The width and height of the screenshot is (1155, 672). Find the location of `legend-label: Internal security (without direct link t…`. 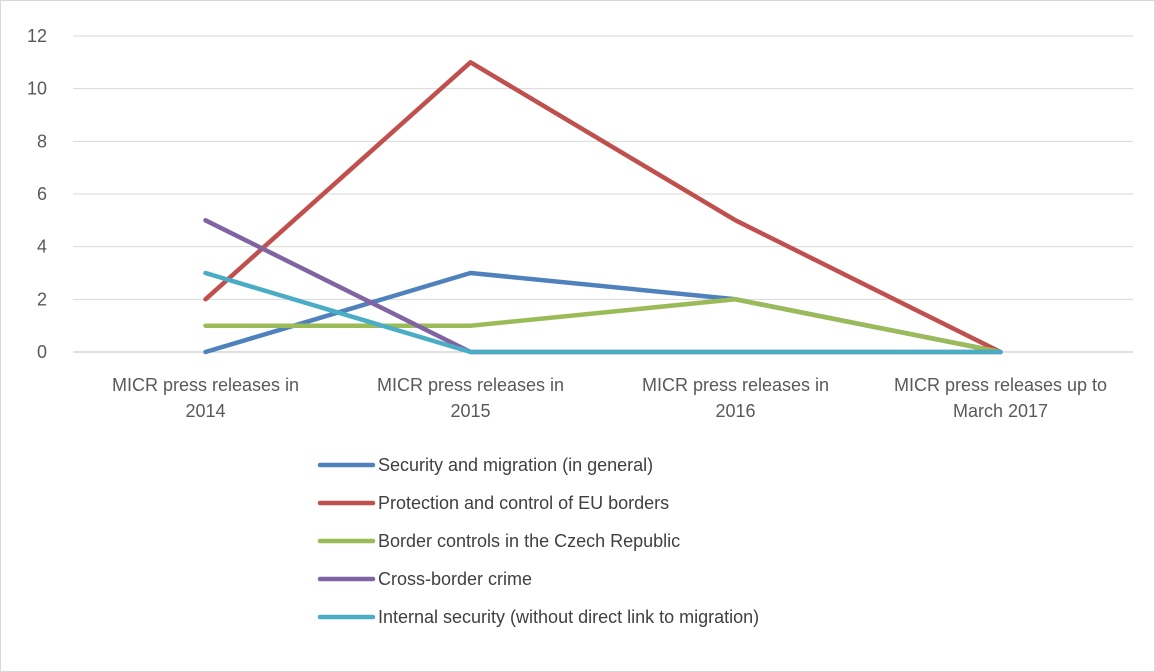

legend-label: Internal security (without direct link t… is located at coordinates (568, 617).